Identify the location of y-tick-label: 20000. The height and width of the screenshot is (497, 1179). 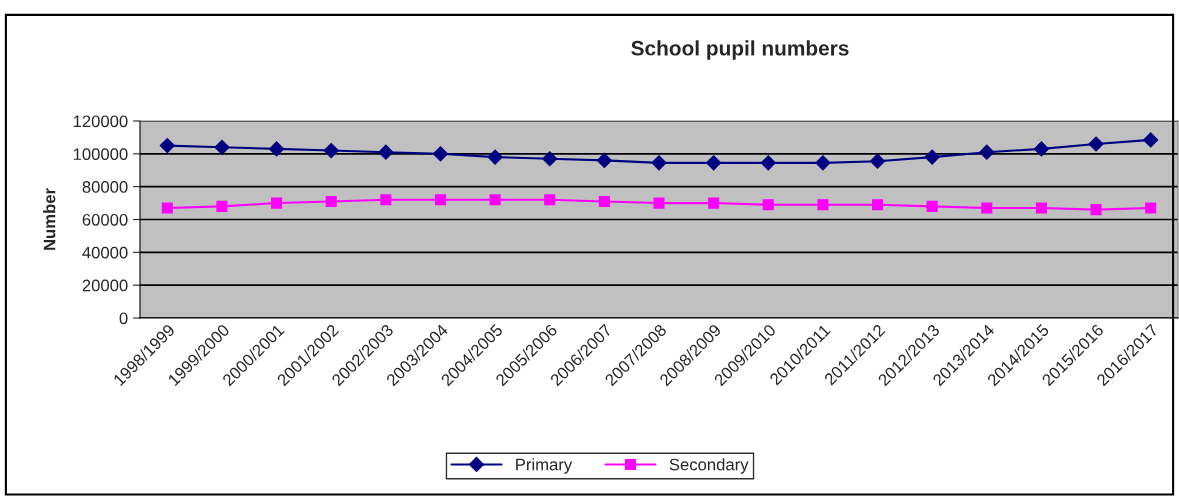
(105, 285).